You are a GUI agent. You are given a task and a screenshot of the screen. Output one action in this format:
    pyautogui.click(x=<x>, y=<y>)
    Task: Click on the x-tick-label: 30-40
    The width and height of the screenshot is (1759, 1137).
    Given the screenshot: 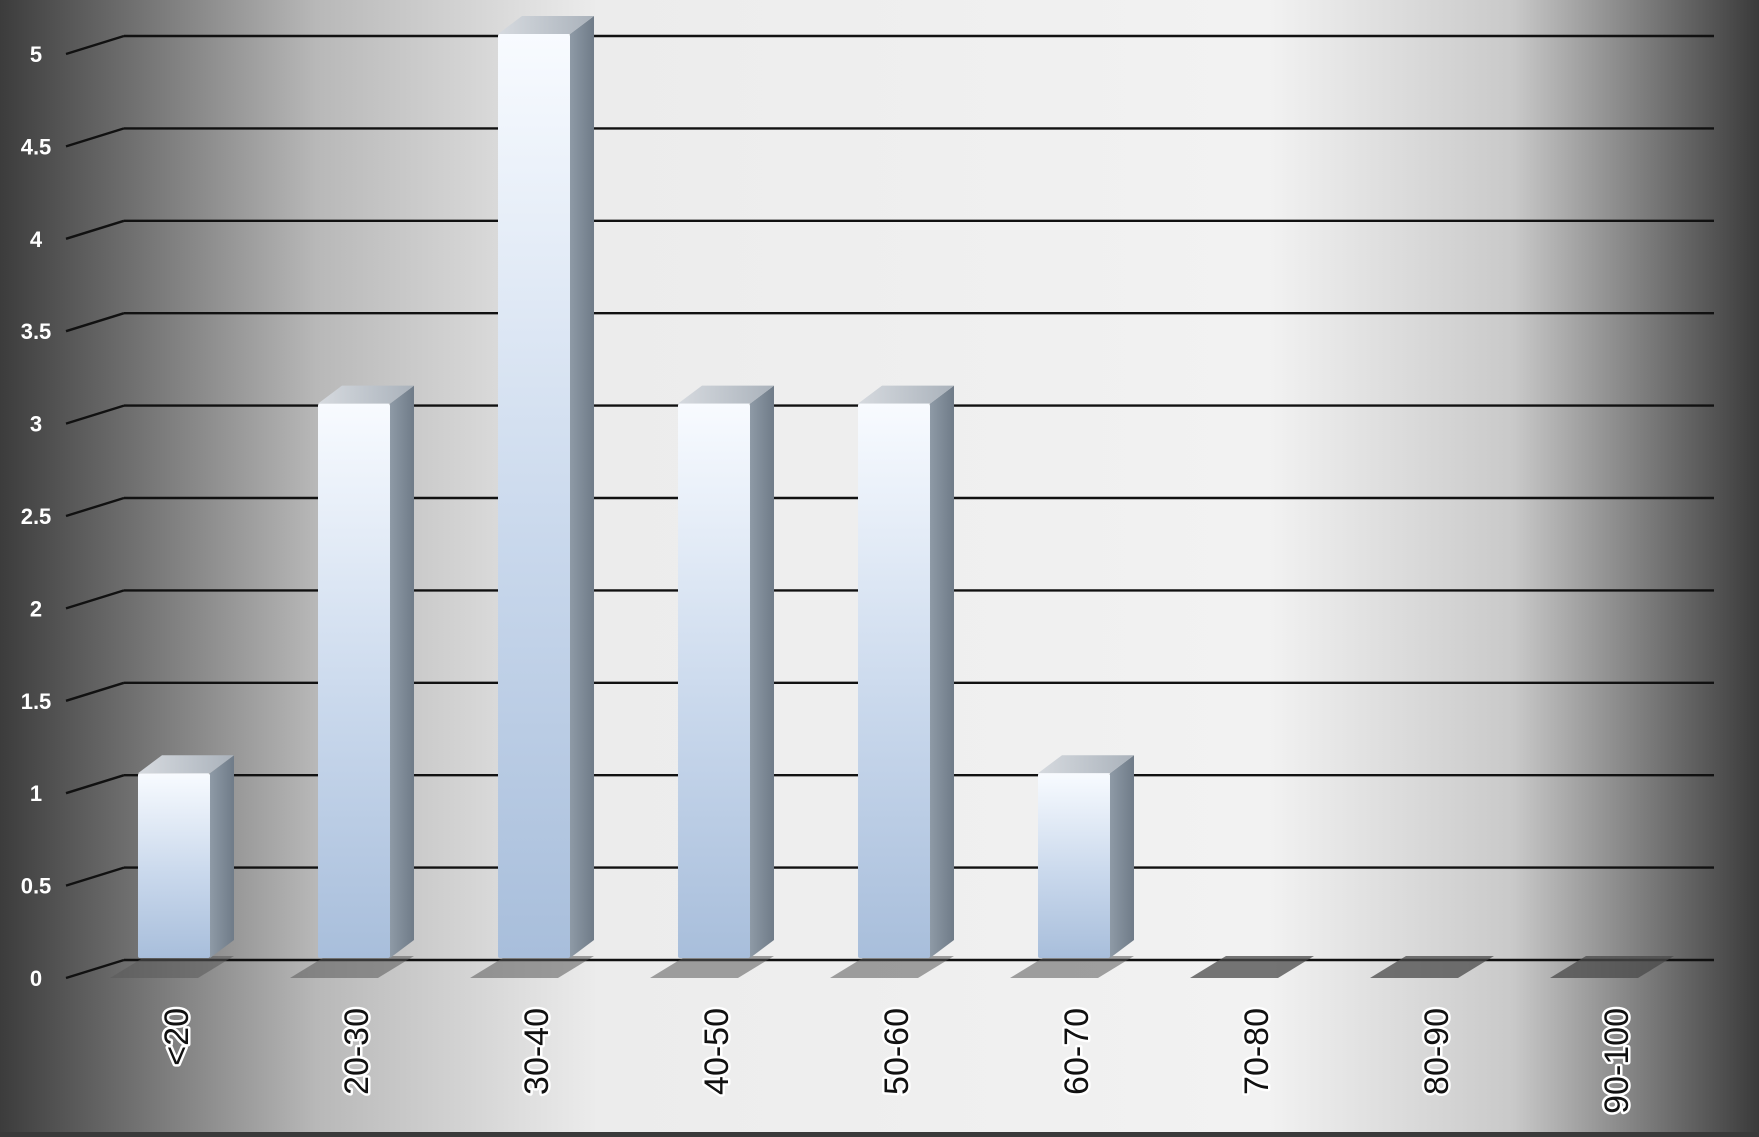 What is the action you would take?
    pyautogui.click(x=537, y=1051)
    